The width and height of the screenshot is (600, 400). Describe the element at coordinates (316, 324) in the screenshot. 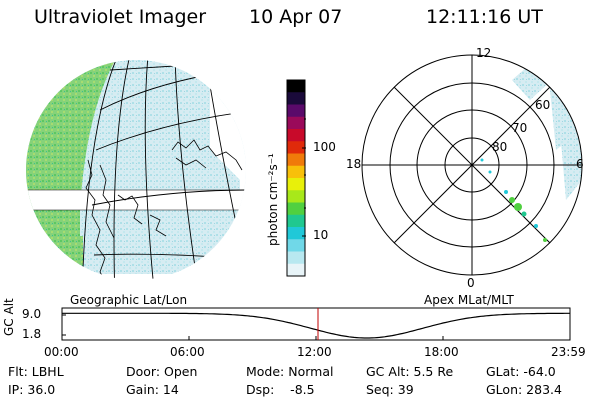

I see `timeline-plot` at that location.